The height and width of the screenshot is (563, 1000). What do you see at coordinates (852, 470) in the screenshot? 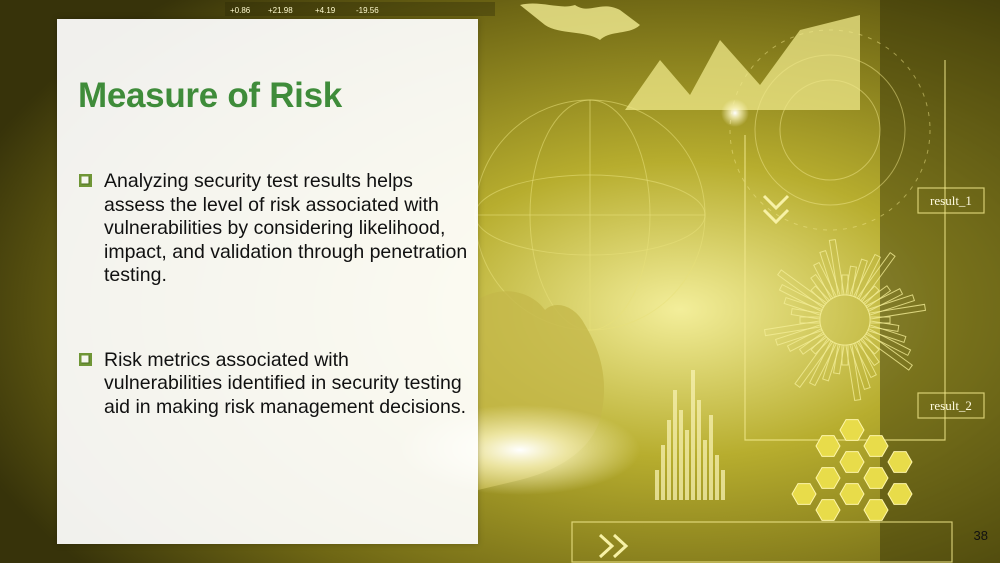
I see `hexagon-cluster-graphic` at bounding box center [852, 470].